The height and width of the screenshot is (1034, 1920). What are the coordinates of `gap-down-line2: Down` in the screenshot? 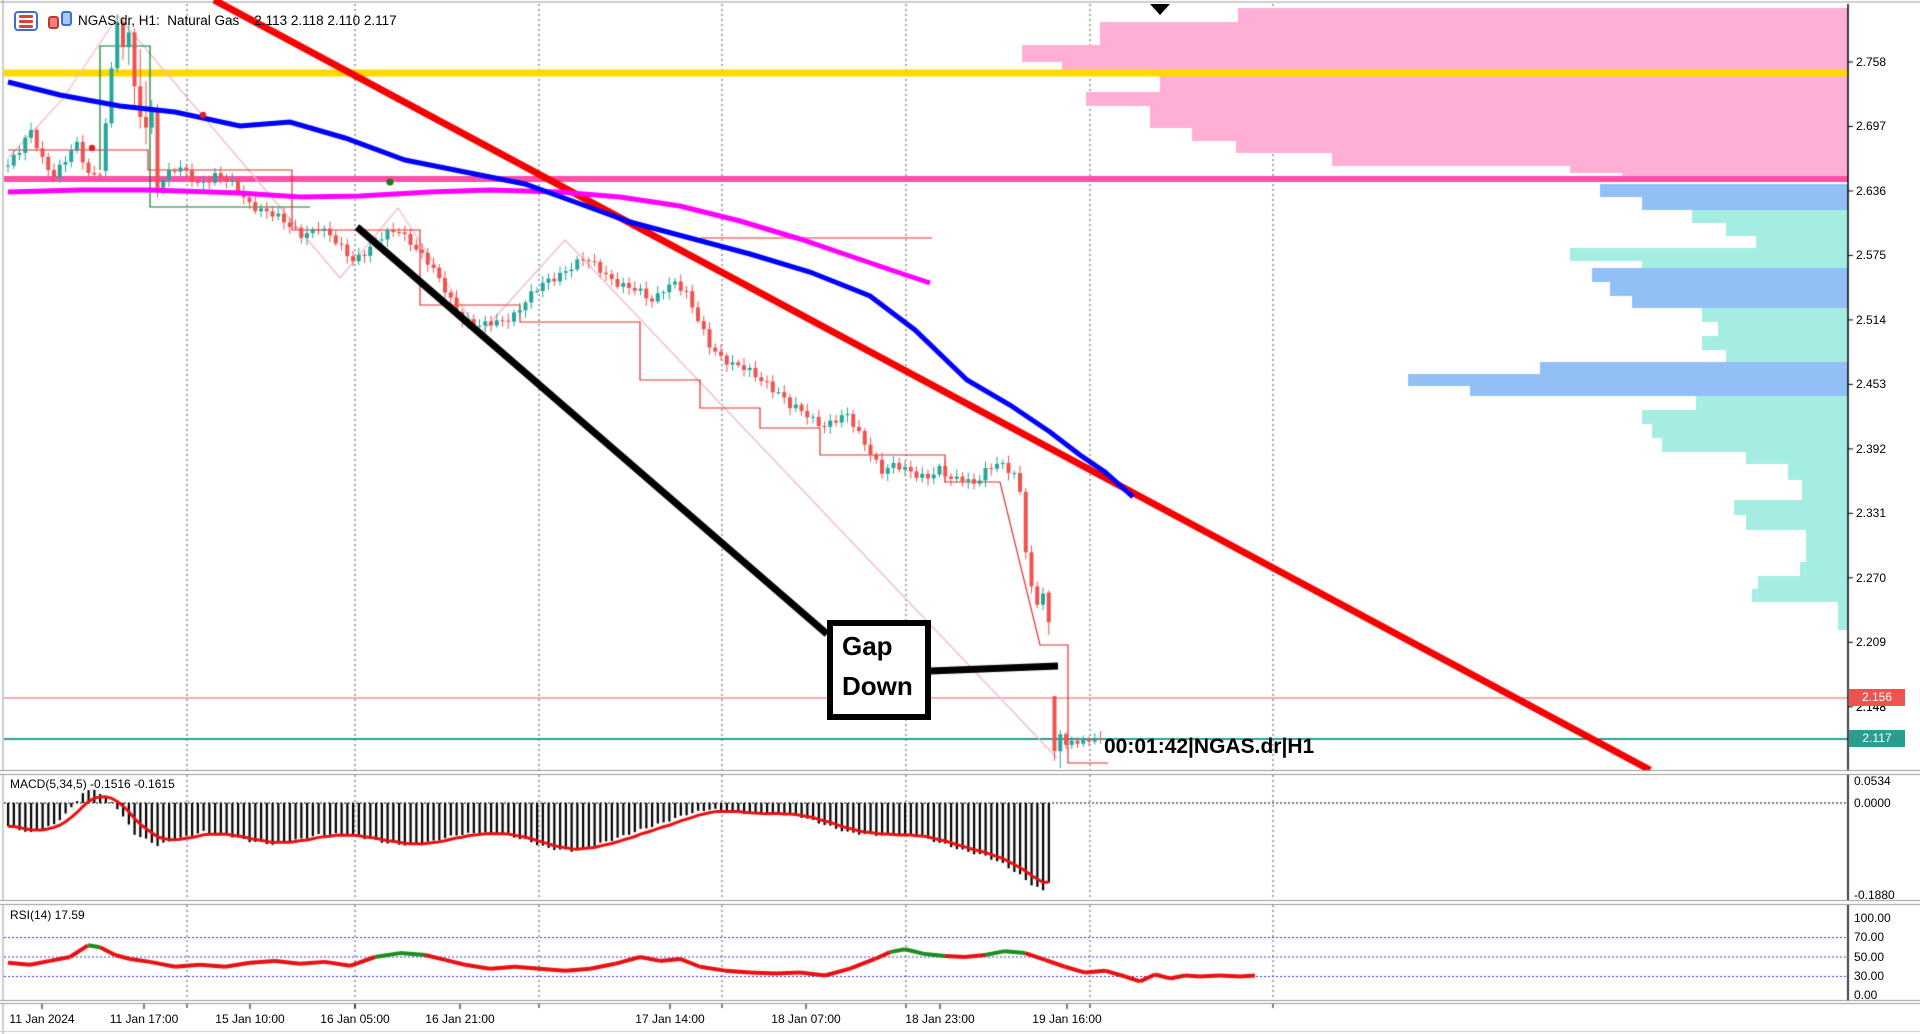 It's located at (877, 686).